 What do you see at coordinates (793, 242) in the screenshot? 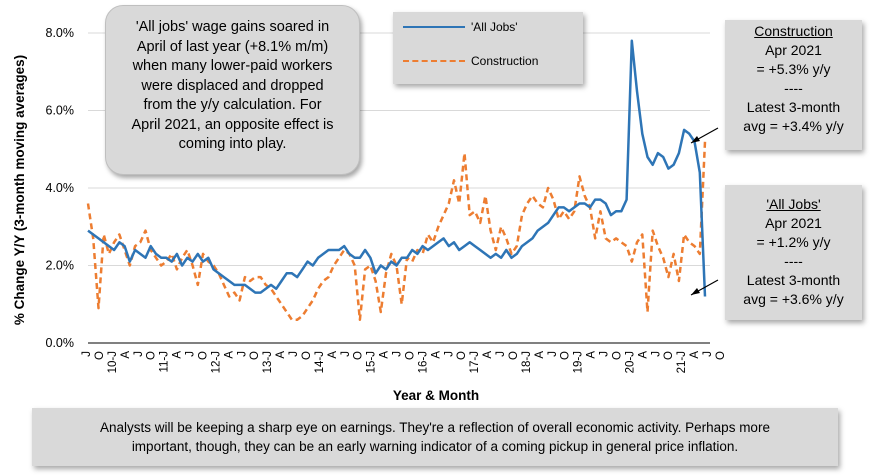
I see `alljobs-callout-line: = +1.2% y/y` at bounding box center [793, 242].